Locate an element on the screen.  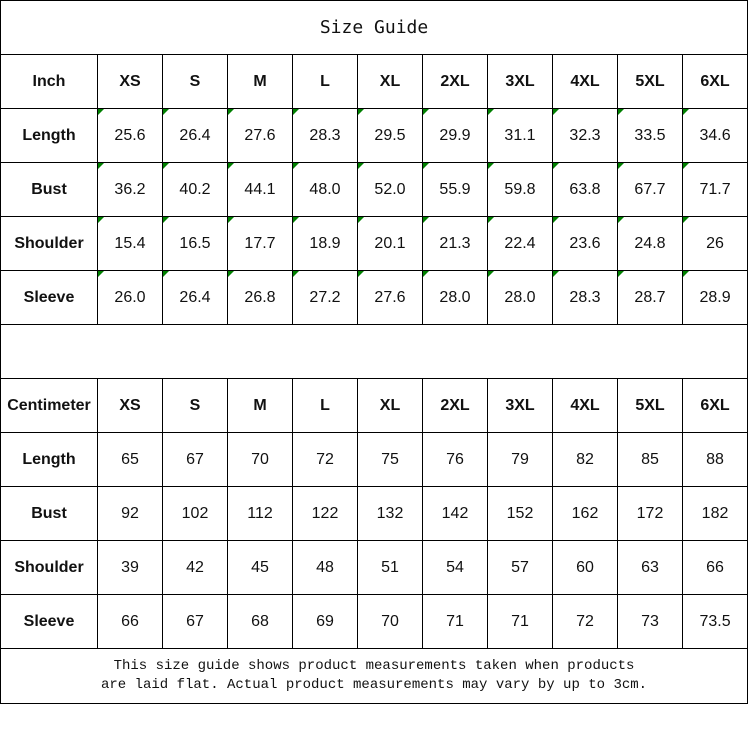
measurement-cell: 20.1 is located at coordinates (390, 243).